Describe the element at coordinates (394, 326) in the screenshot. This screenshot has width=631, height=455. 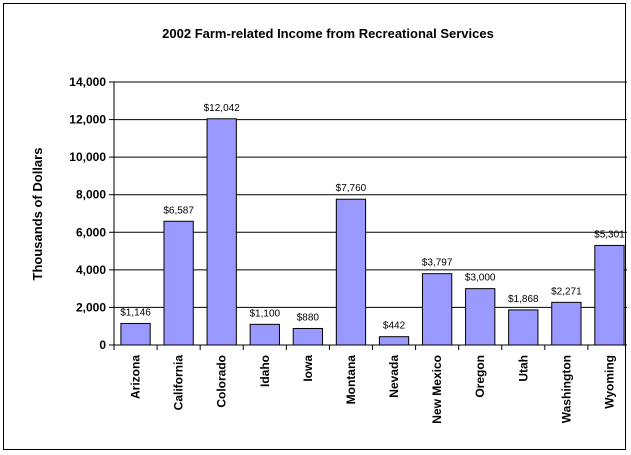
I see `data-label: $442` at that location.